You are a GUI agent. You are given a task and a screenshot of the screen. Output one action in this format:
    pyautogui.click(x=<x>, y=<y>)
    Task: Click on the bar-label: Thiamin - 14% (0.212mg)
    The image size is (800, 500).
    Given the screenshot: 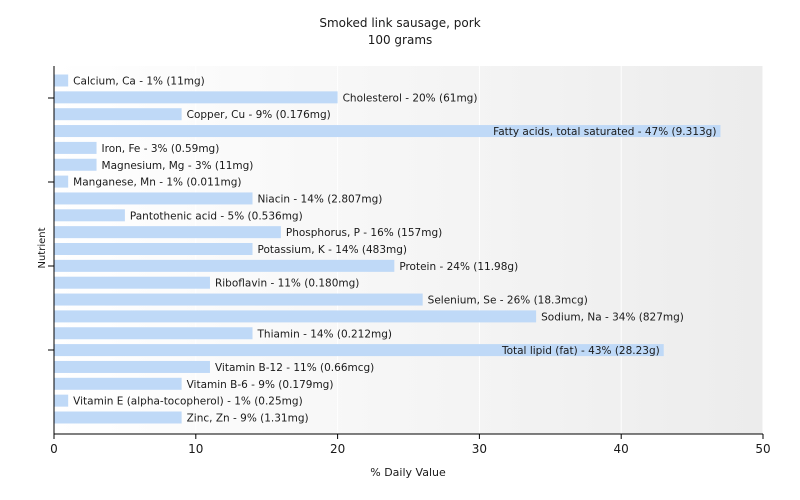 What is the action you would take?
    pyautogui.click(x=325, y=334)
    